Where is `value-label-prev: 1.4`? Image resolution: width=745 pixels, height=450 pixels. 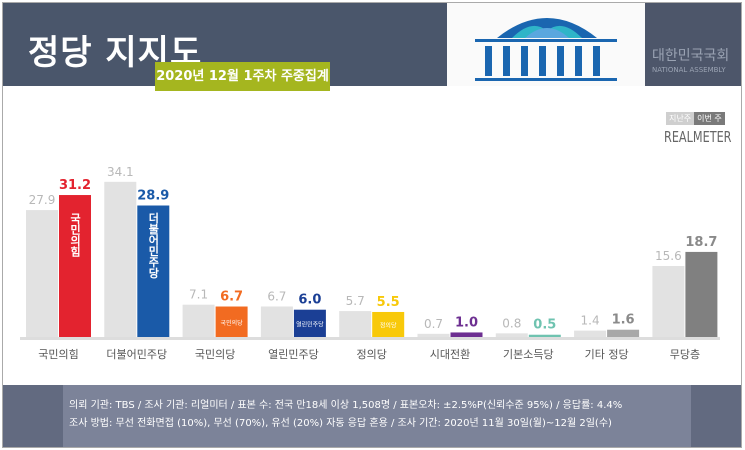 value-label-prev: 1.4 is located at coordinates (590, 321).